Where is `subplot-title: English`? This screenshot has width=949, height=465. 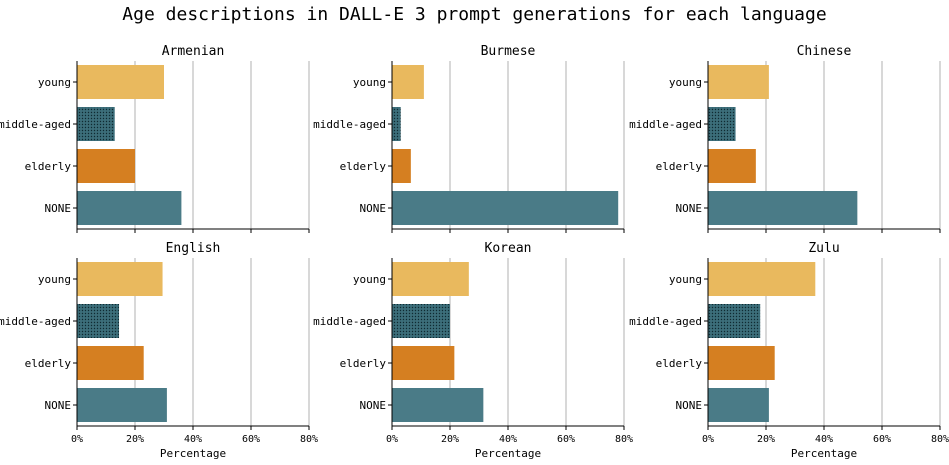 subplot-title: English is located at coordinates (193, 248).